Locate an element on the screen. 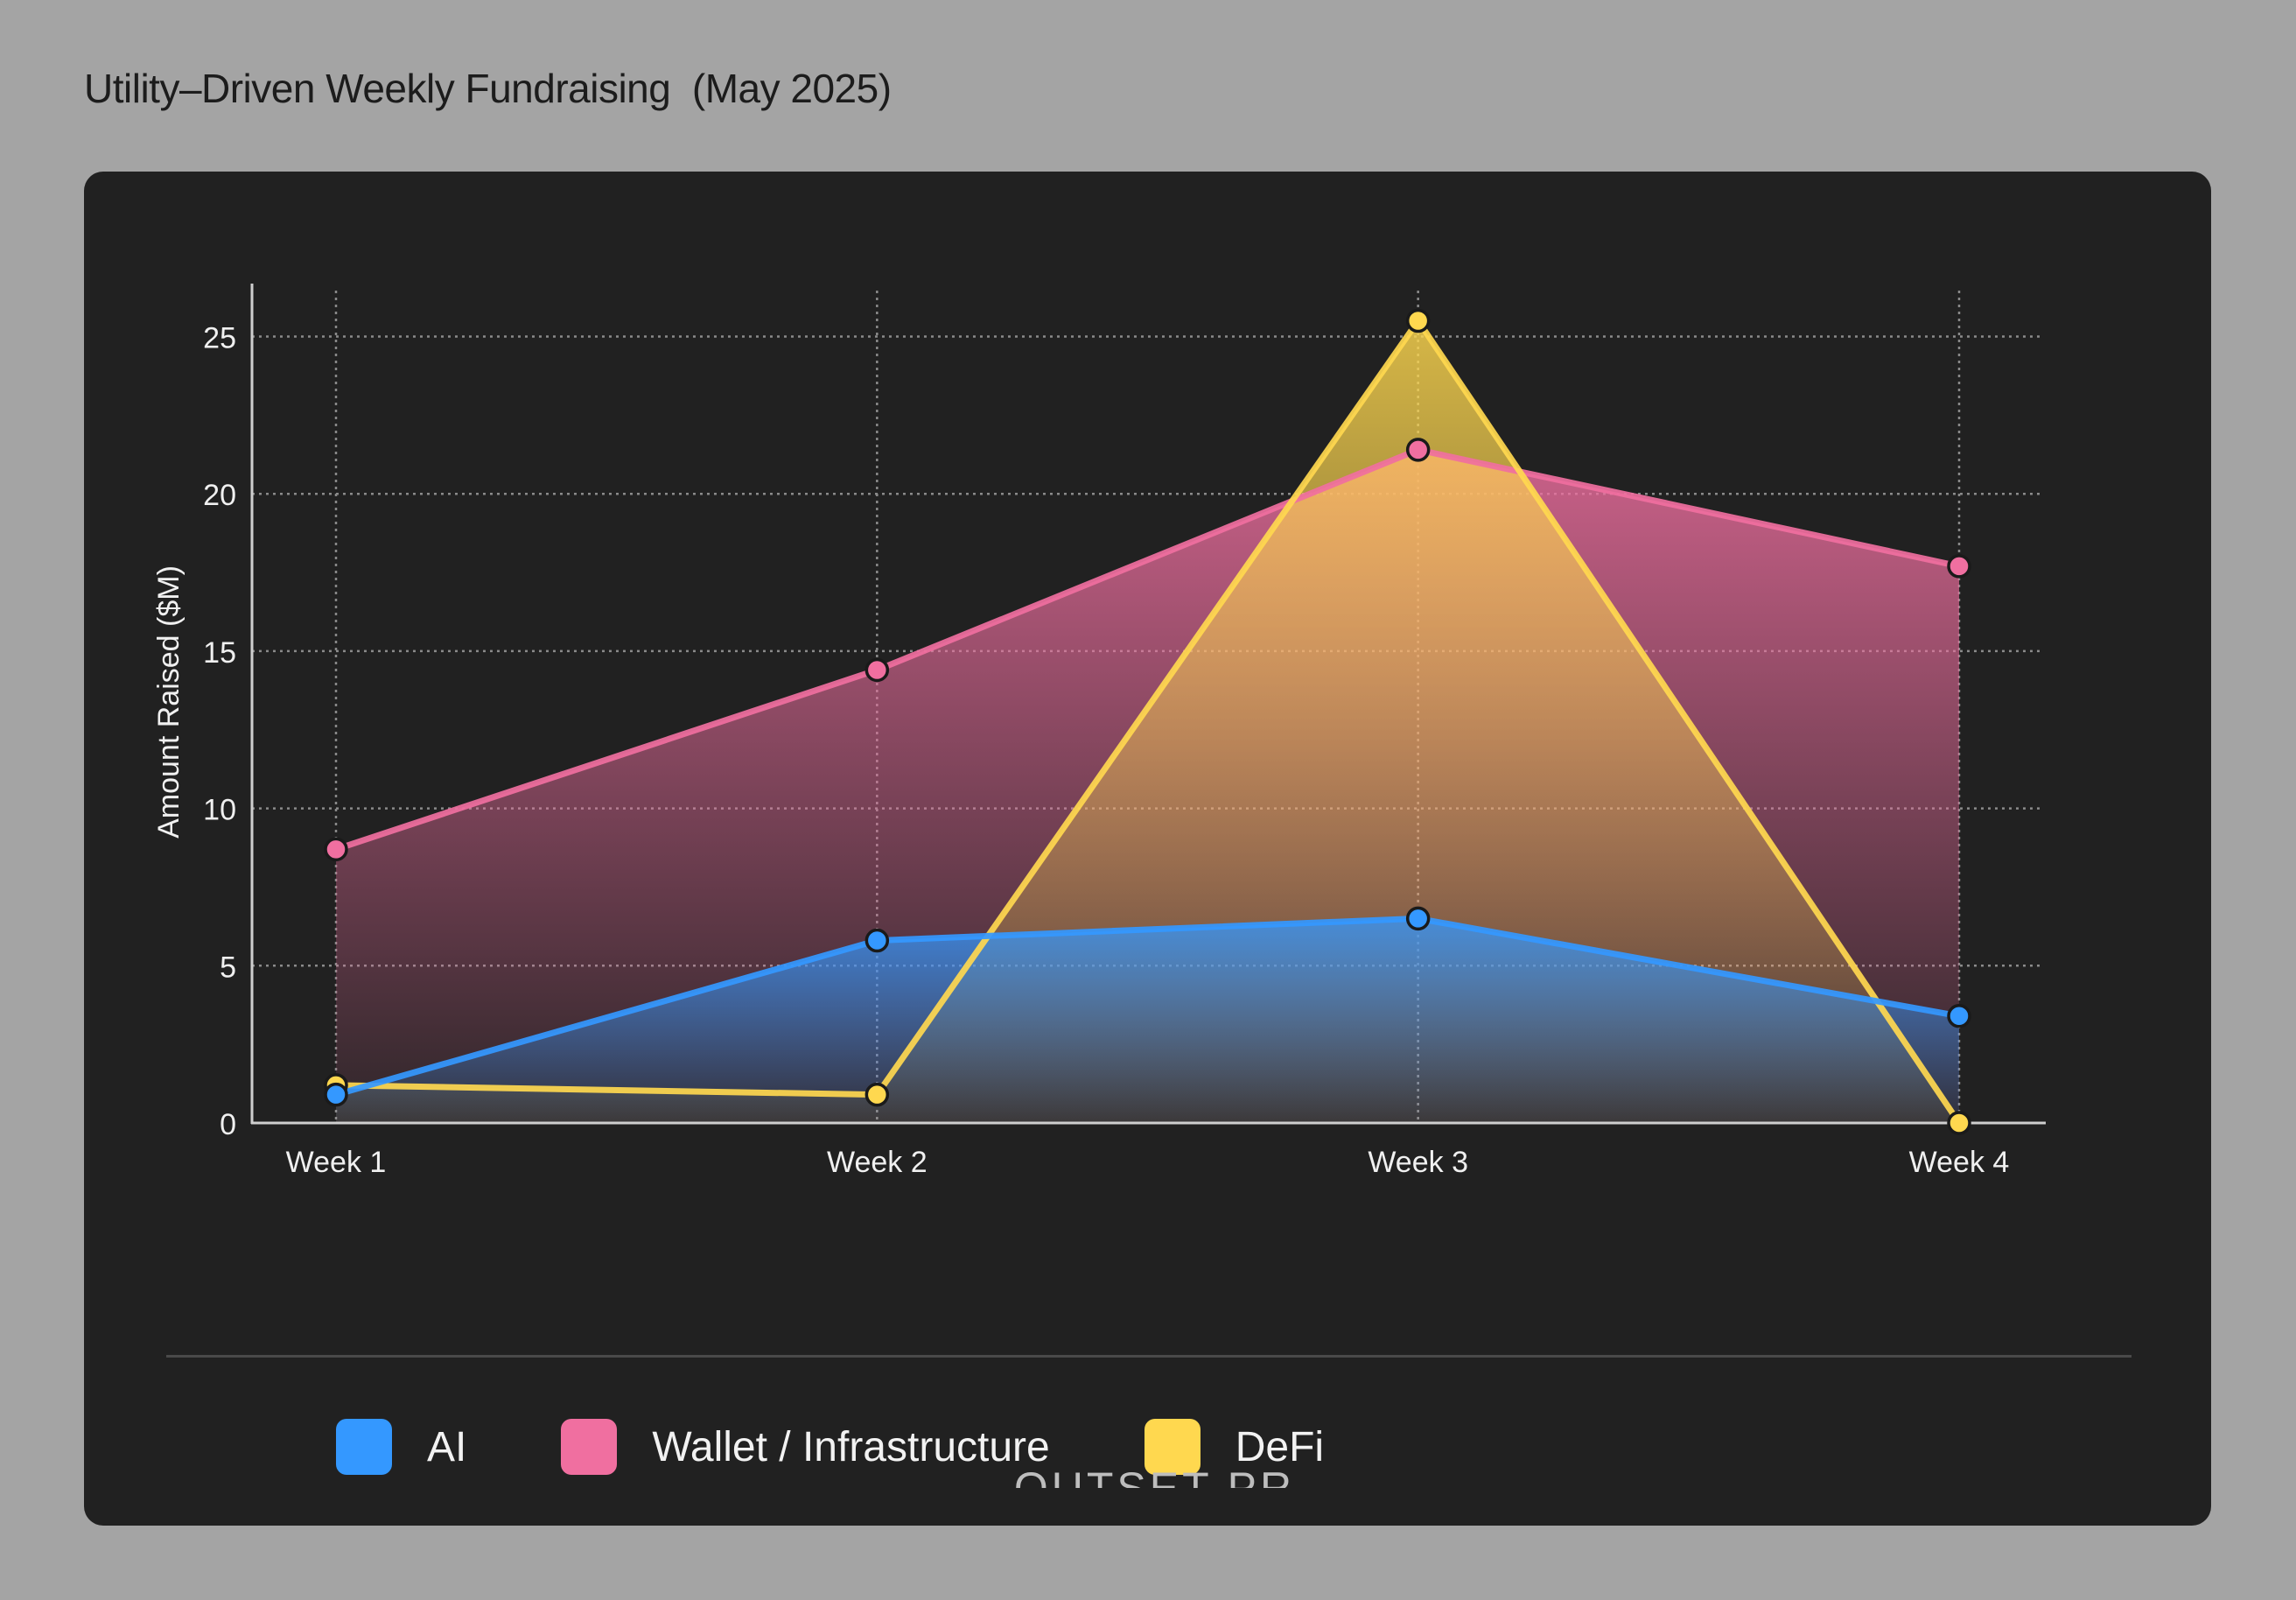 Image resolution: width=2296 pixels, height=1600 pixels. x-tick-label: Week 3 is located at coordinates (1418, 1162).